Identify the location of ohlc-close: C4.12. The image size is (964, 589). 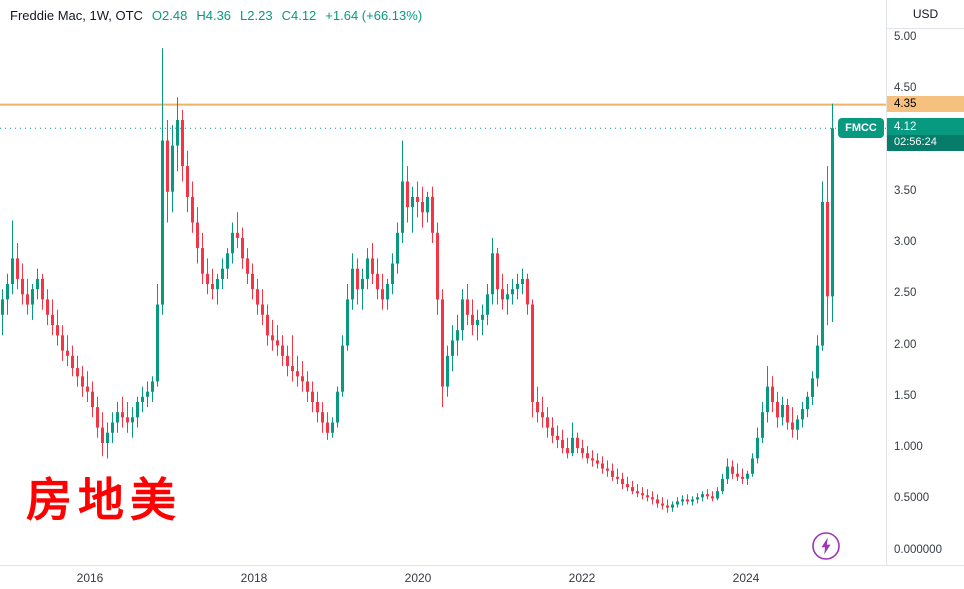
(299, 15).